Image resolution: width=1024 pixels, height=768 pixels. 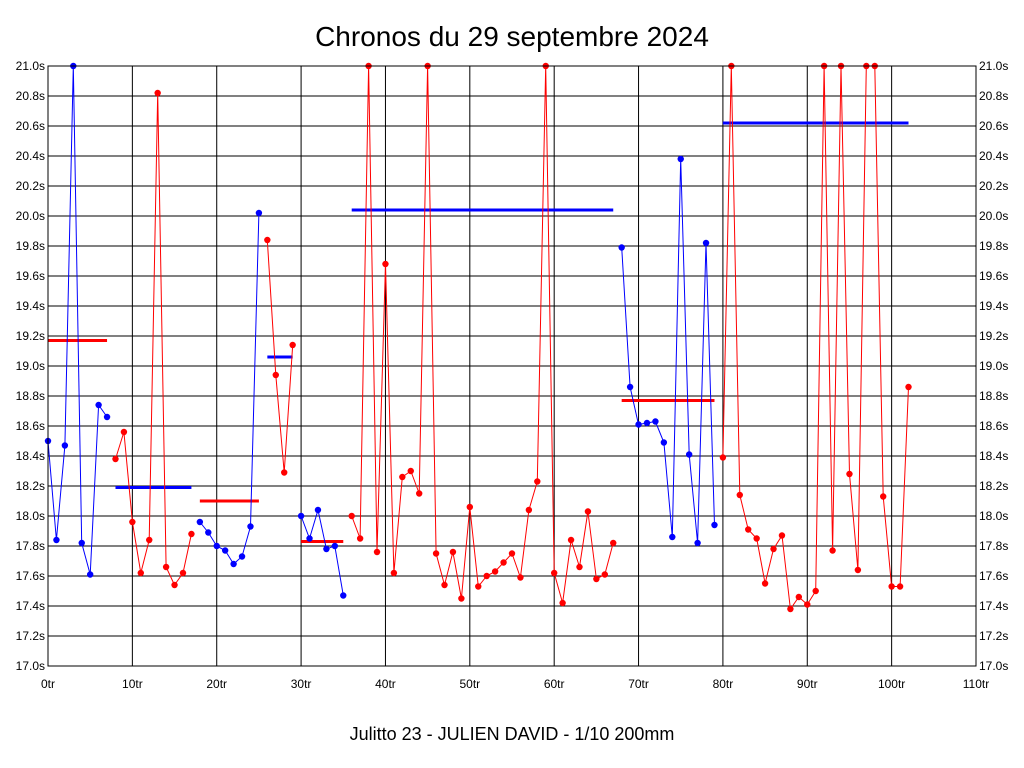 What do you see at coordinates (30, 306) in the screenshot?
I see `y-tick-label: 19.4s` at bounding box center [30, 306].